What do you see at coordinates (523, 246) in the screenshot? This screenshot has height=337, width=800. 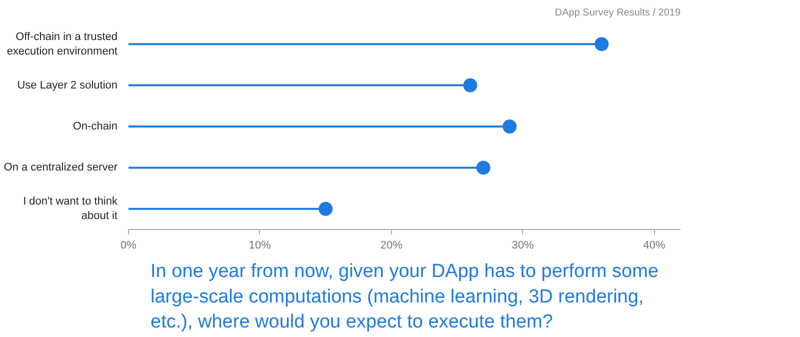 I see `x-tick-label: 30%` at bounding box center [523, 246].